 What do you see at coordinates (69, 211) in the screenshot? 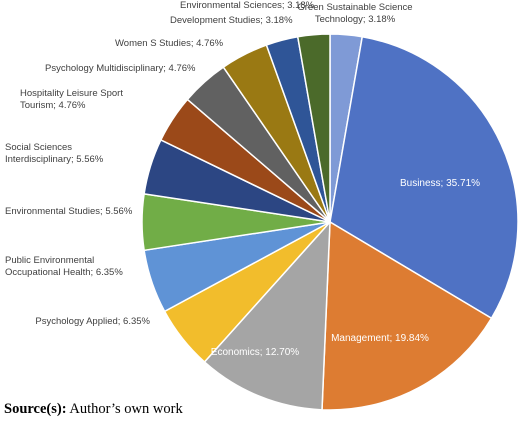
I see `data-label: Environmental Studies; 5.56%` at bounding box center [69, 211].